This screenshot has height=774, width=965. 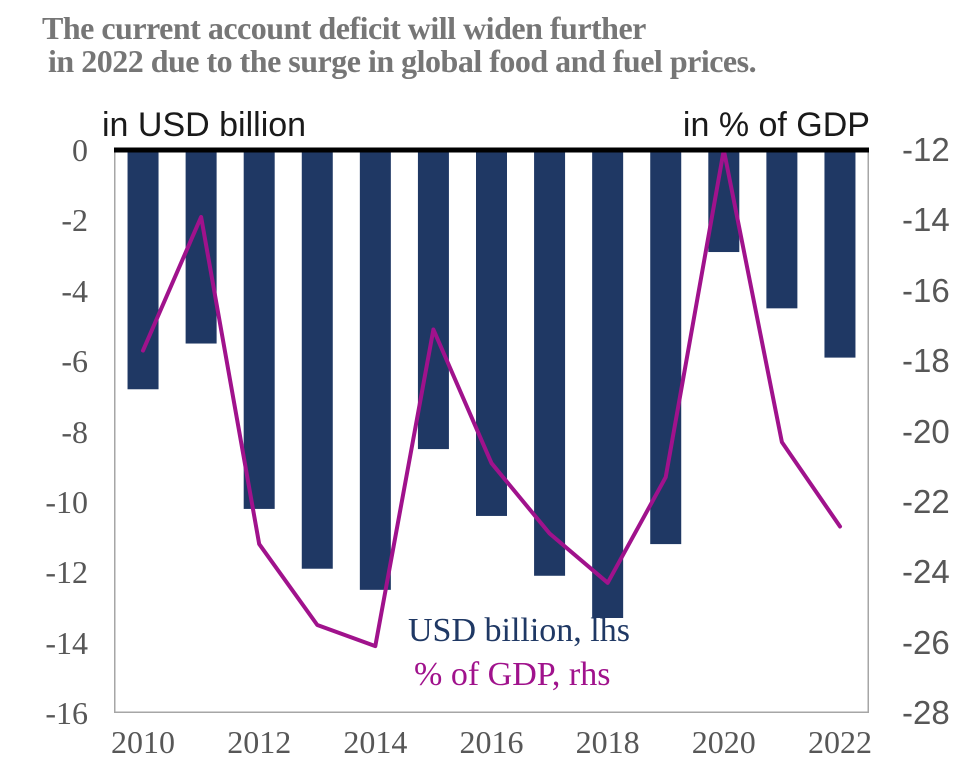 What do you see at coordinates (74, 220) in the screenshot?
I see `left-axis-tick--2: -2` at bounding box center [74, 220].